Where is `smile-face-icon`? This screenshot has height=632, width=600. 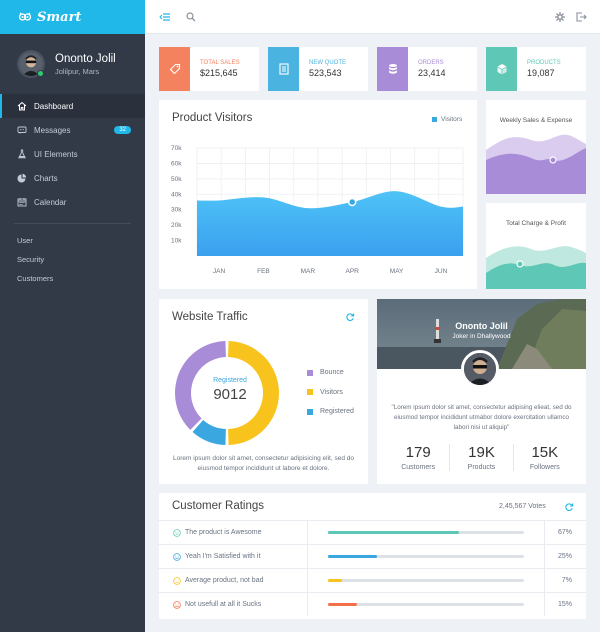 smile-face-icon is located at coordinates (177, 556).